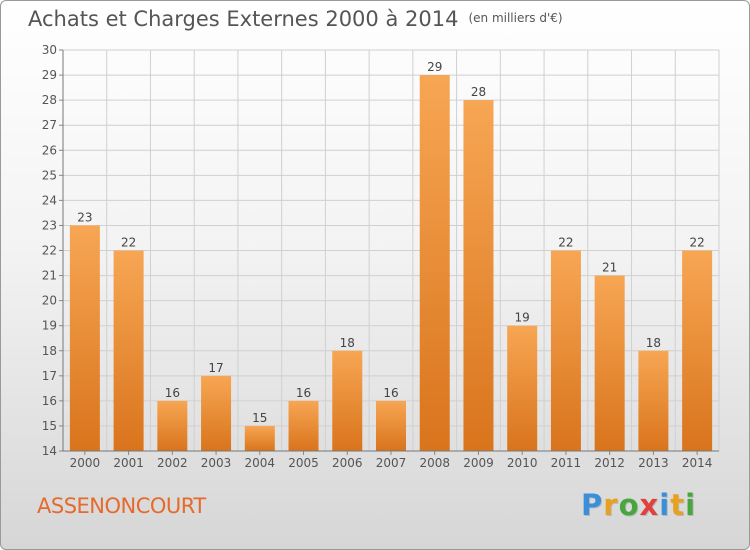 The height and width of the screenshot is (550, 750). What do you see at coordinates (49, 225) in the screenshot?
I see `y-tick-label: 23` at bounding box center [49, 225].